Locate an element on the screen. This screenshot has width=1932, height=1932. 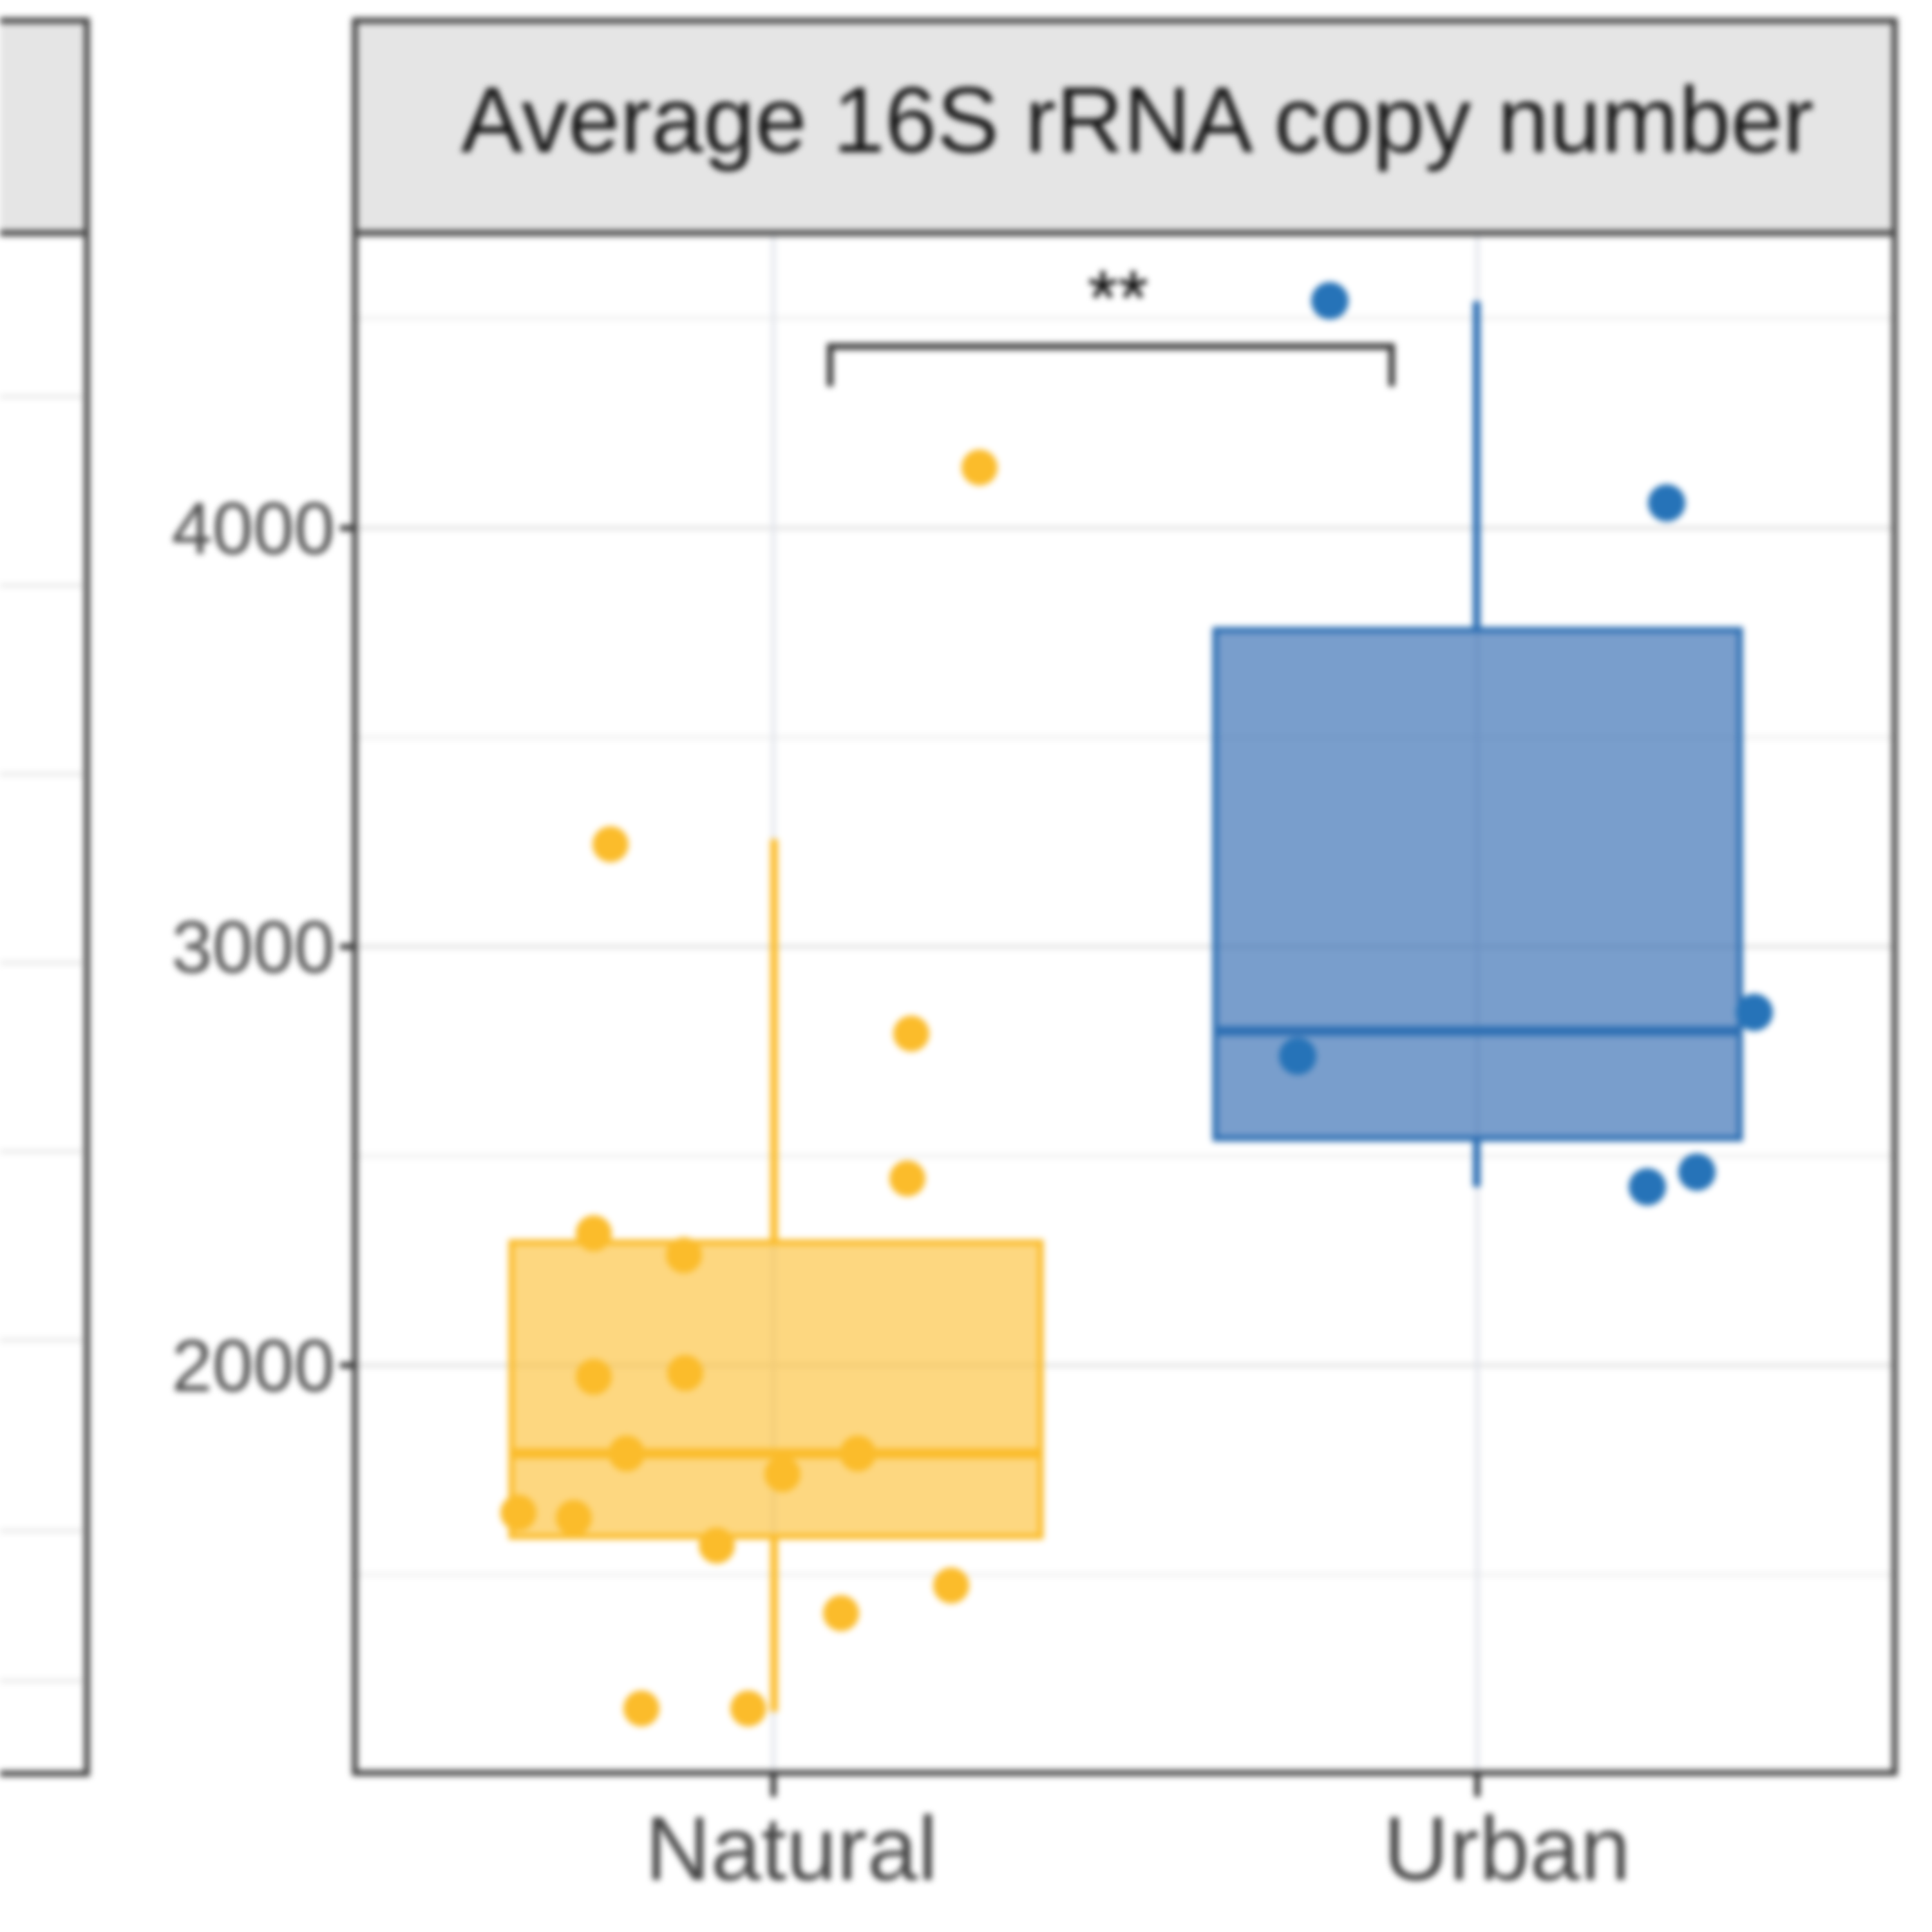
svg-text: Natural is located at coordinates (791, 1848).